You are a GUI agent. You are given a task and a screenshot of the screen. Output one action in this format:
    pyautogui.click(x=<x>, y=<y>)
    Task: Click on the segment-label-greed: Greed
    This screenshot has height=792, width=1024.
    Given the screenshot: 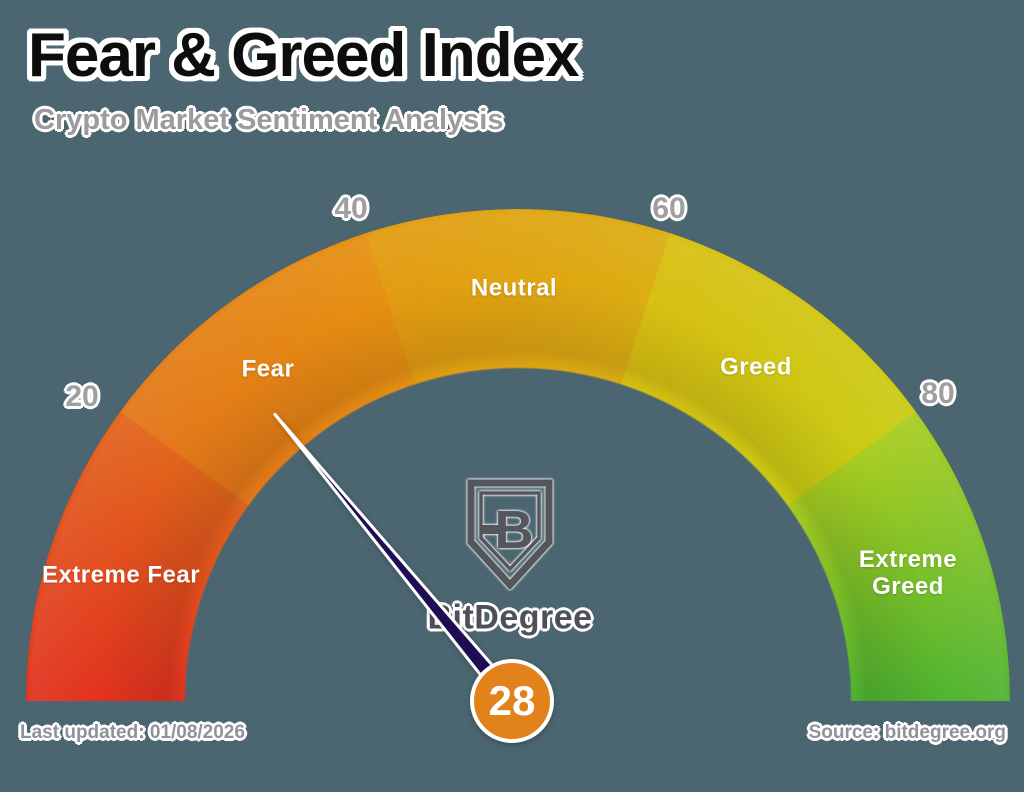 What is the action you would take?
    pyautogui.click(x=756, y=367)
    